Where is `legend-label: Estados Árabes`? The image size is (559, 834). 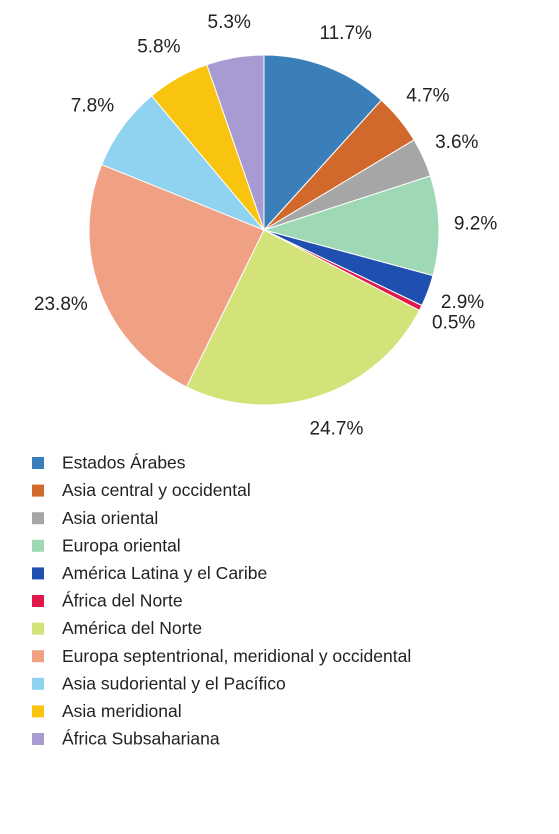 legend-label: Estados Árabes is located at coordinates (124, 463).